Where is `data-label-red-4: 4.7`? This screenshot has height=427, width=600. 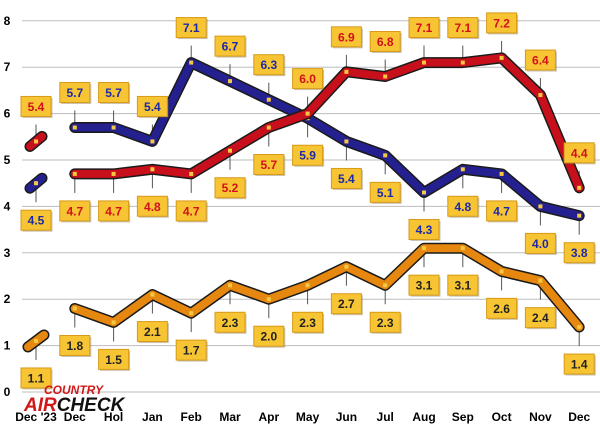
data-label-red-4: 4.7 is located at coordinates (191, 211).